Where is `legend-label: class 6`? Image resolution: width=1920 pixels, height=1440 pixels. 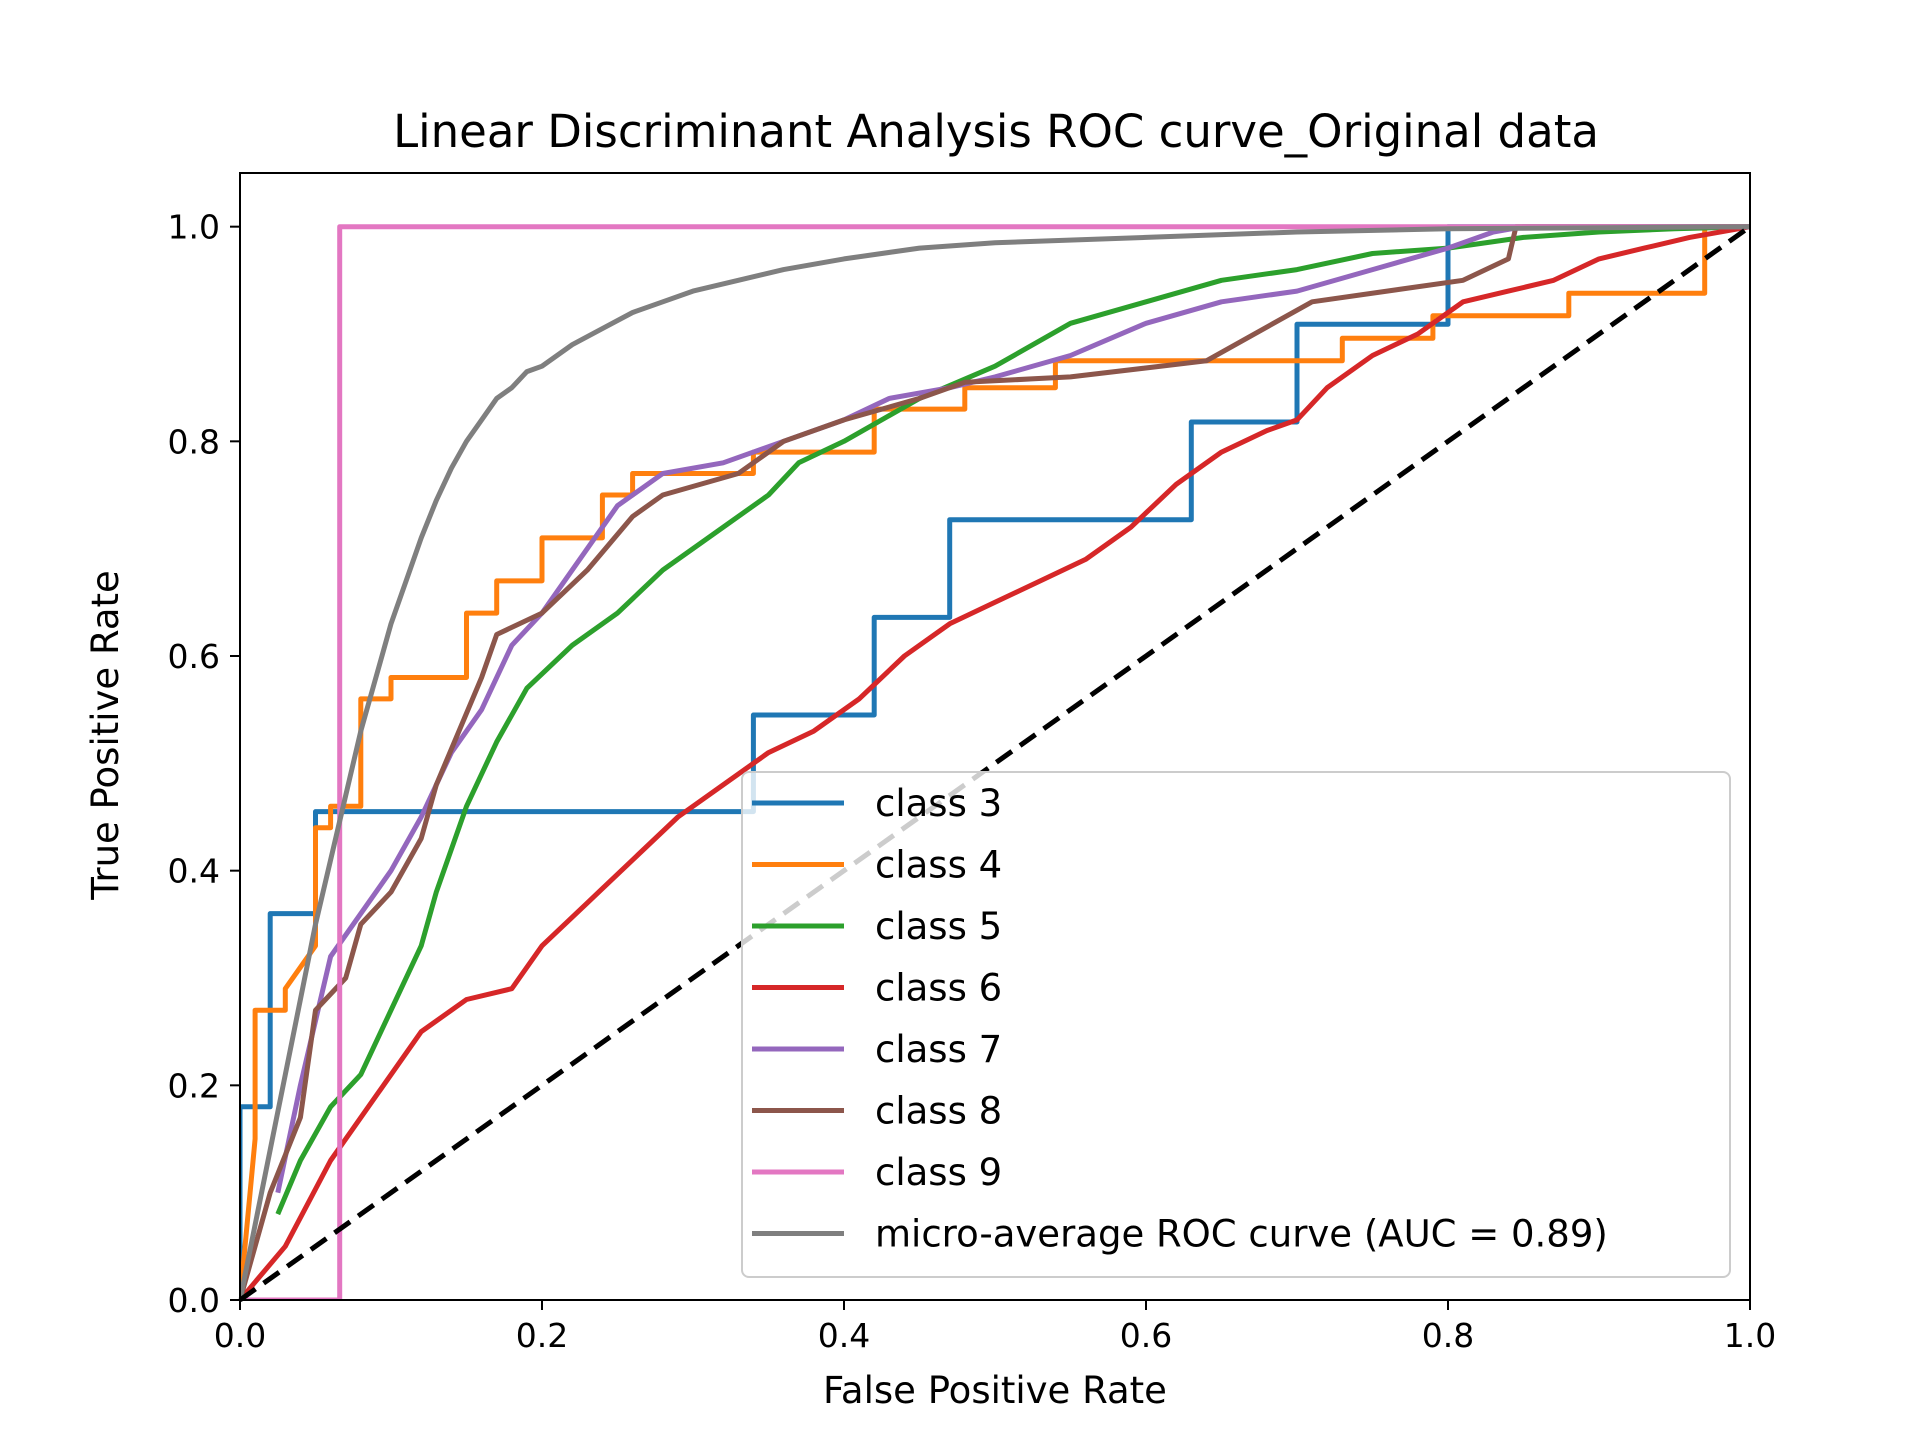 legend-label: class 6 is located at coordinates (938, 988).